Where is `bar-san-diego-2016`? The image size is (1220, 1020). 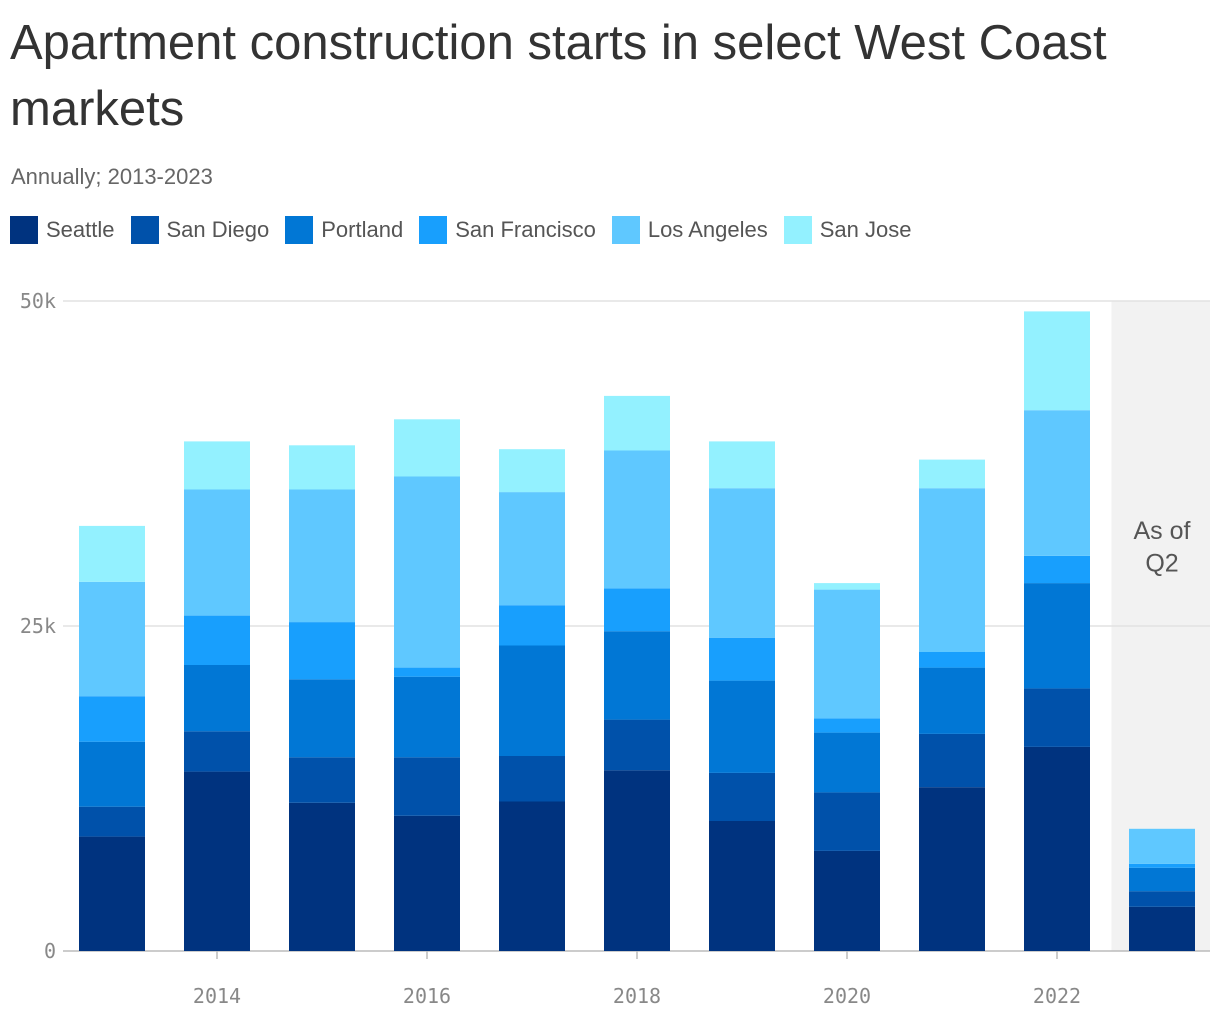 bar-san-diego-2016 is located at coordinates (427, 786).